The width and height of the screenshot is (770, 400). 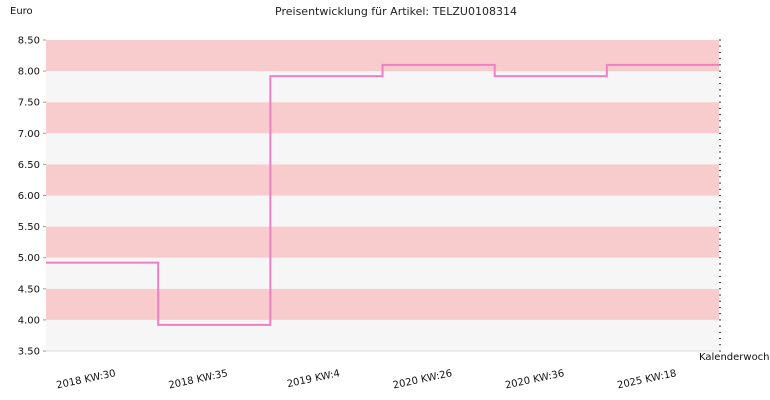 I want to click on y-tick-label: 6.00, so click(x=29, y=196).